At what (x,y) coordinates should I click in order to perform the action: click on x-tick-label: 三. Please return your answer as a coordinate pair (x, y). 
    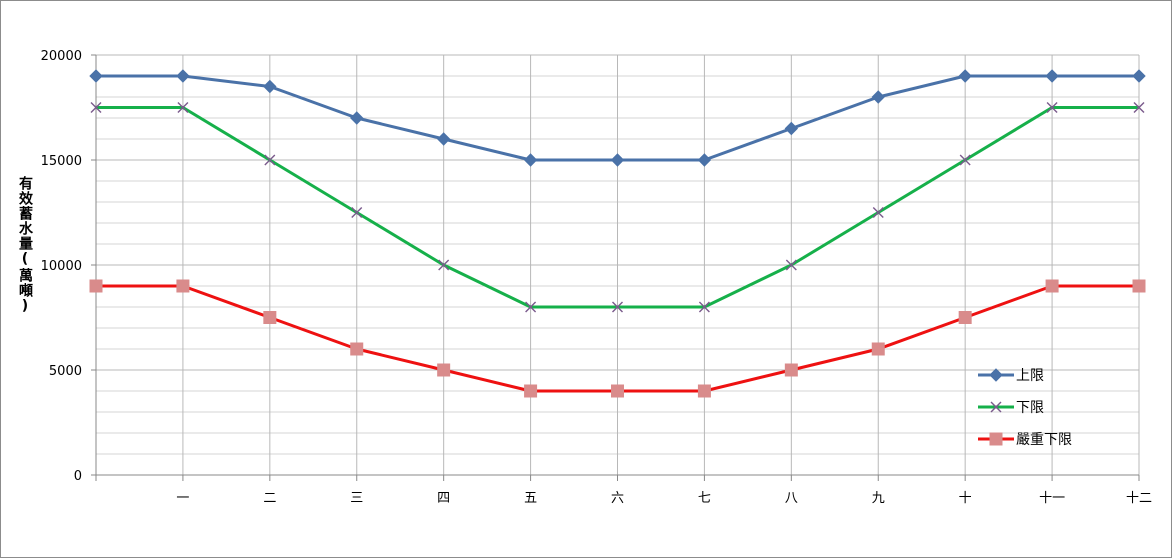
    Looking at the image, I should click on (356, 498).